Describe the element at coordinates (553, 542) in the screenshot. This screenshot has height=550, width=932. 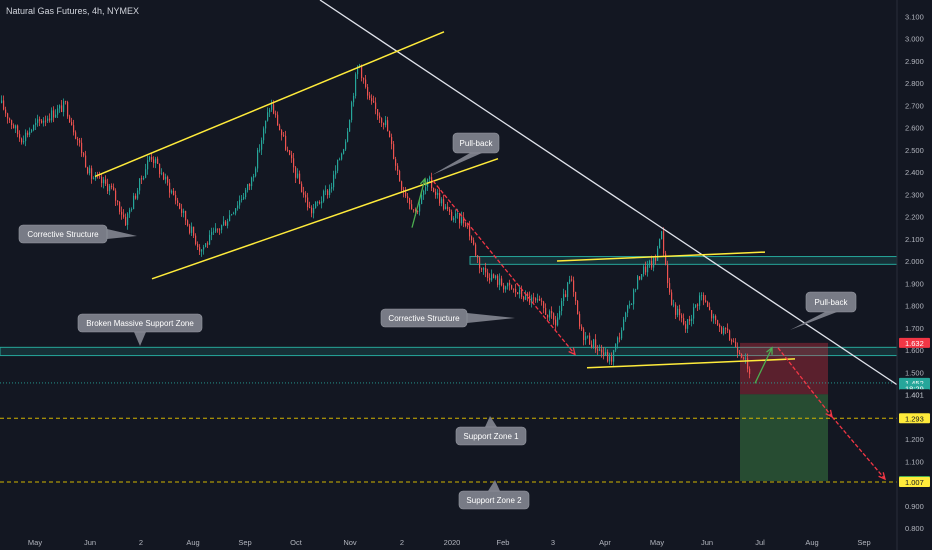
I see `time-tick-label: 3` at that location.